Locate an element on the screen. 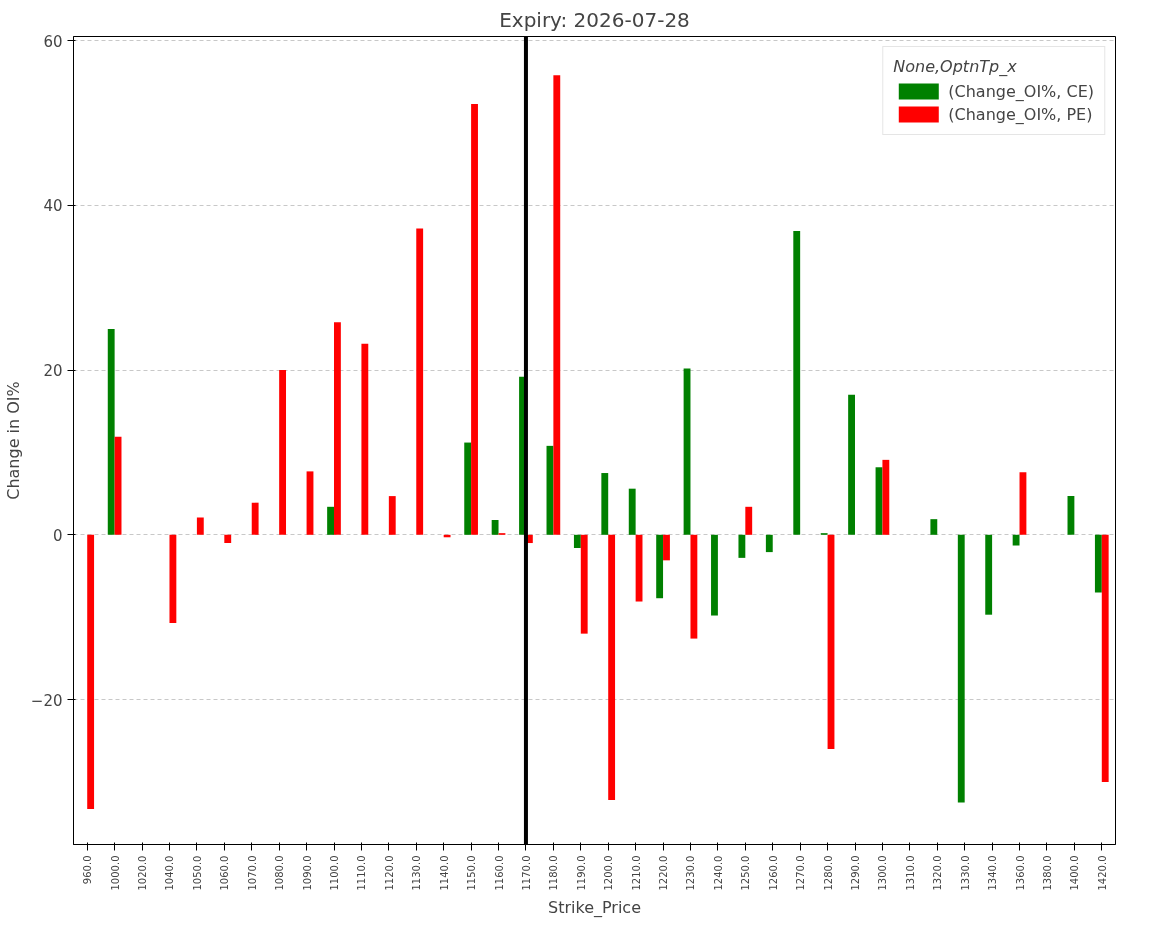  x-tick-label: 1220.0 is located at coordinates (664, 873).